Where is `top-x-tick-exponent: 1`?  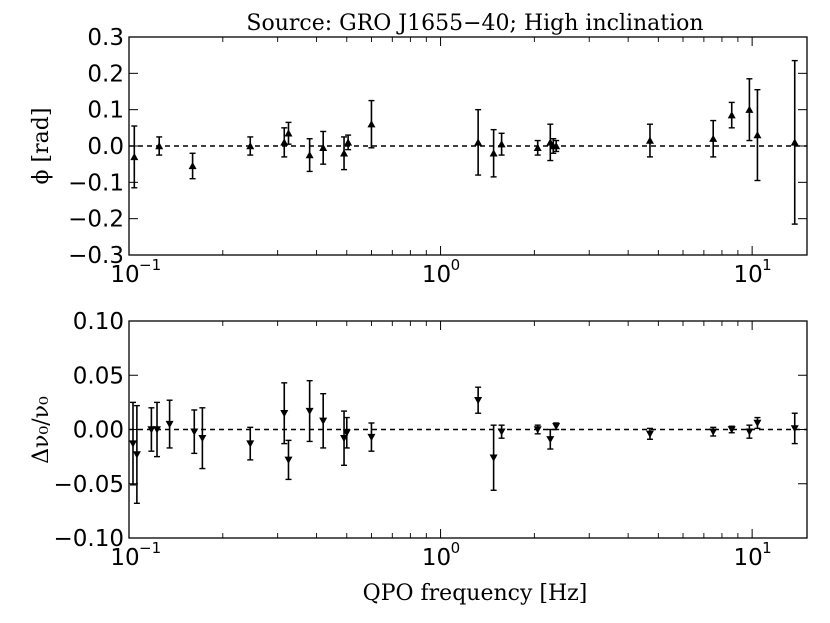
top-x-tick-exponent: 1 is located at coordinates (767, 265).